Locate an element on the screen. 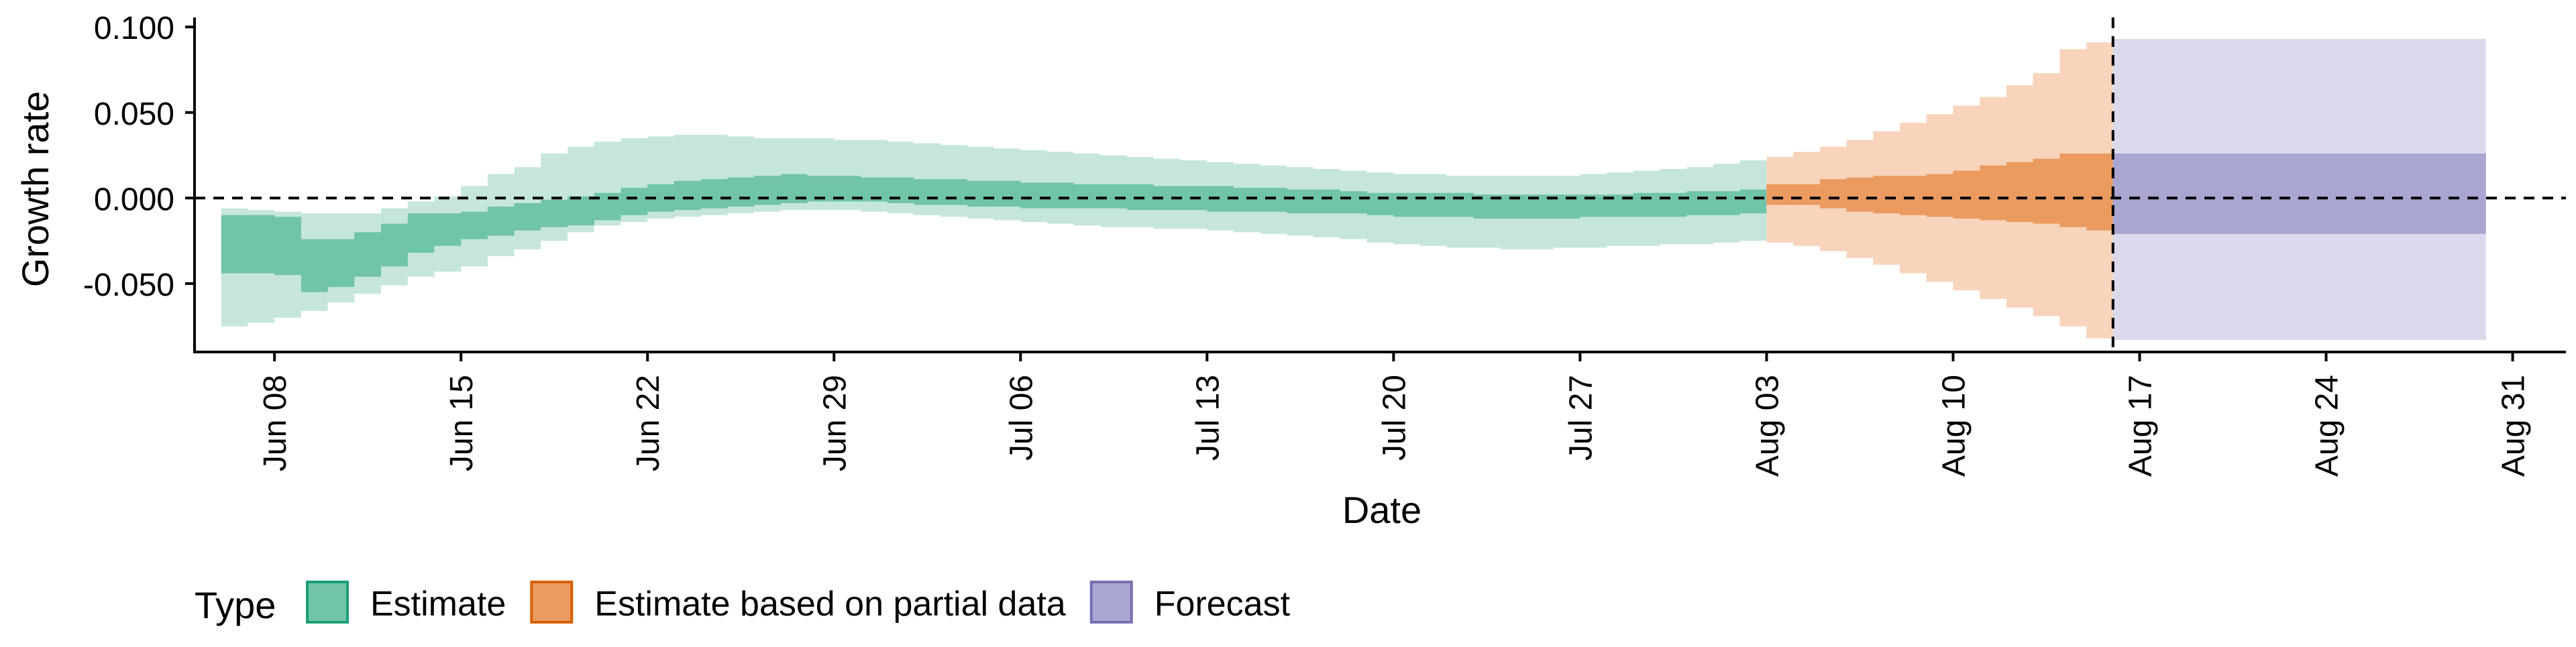  legend-item-estimate: Estimate is located at coordinates (406, 602).